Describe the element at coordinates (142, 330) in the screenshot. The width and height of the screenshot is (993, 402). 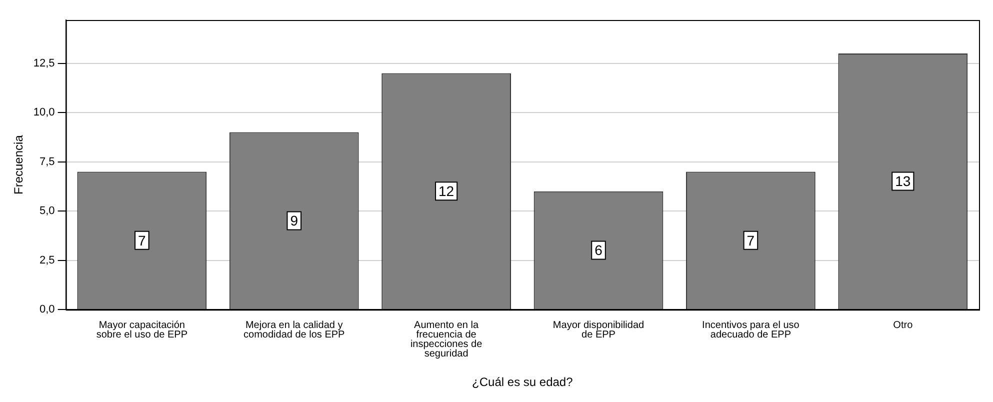
I see `x-tick-label: Mayor capacitación sobre el uso de EPP` at that location.